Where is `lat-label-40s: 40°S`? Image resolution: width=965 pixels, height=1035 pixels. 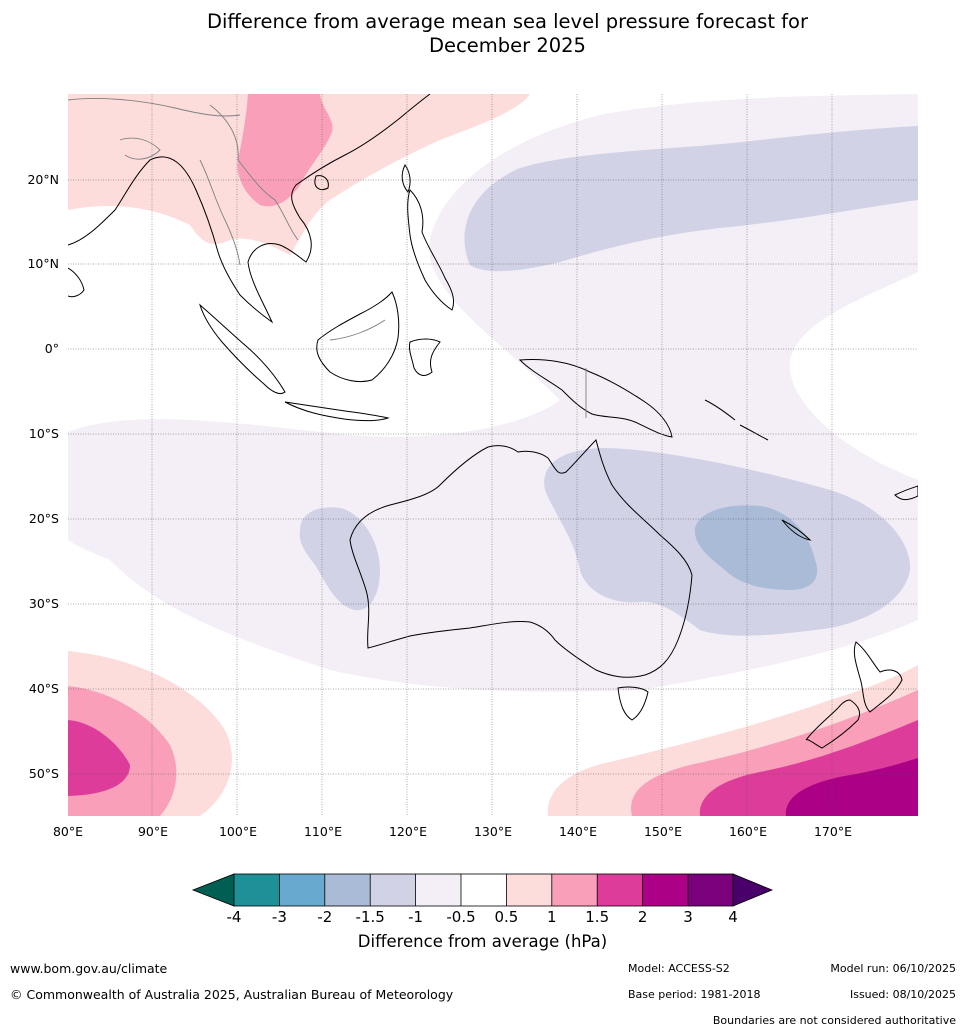
lat-label-40s: 40°S is located at coordinates (44, 688).